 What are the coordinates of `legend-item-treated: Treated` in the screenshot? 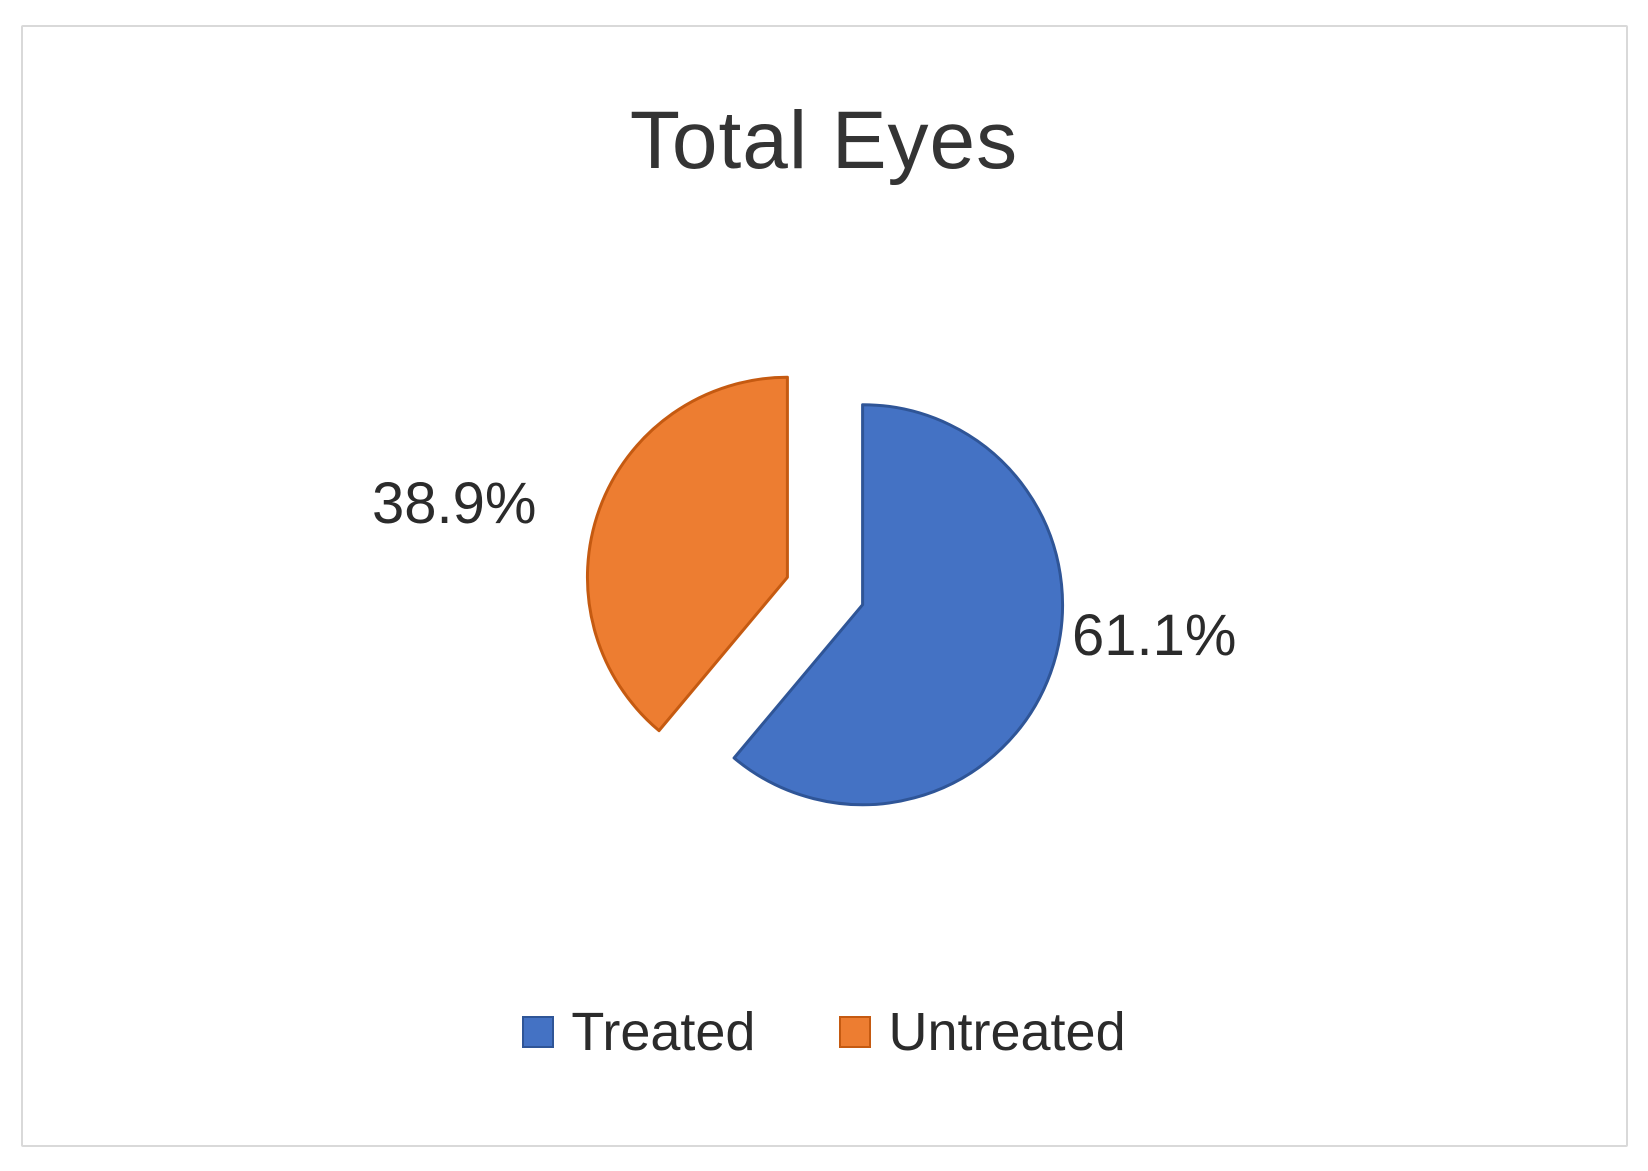 It's located at (638, 1032).